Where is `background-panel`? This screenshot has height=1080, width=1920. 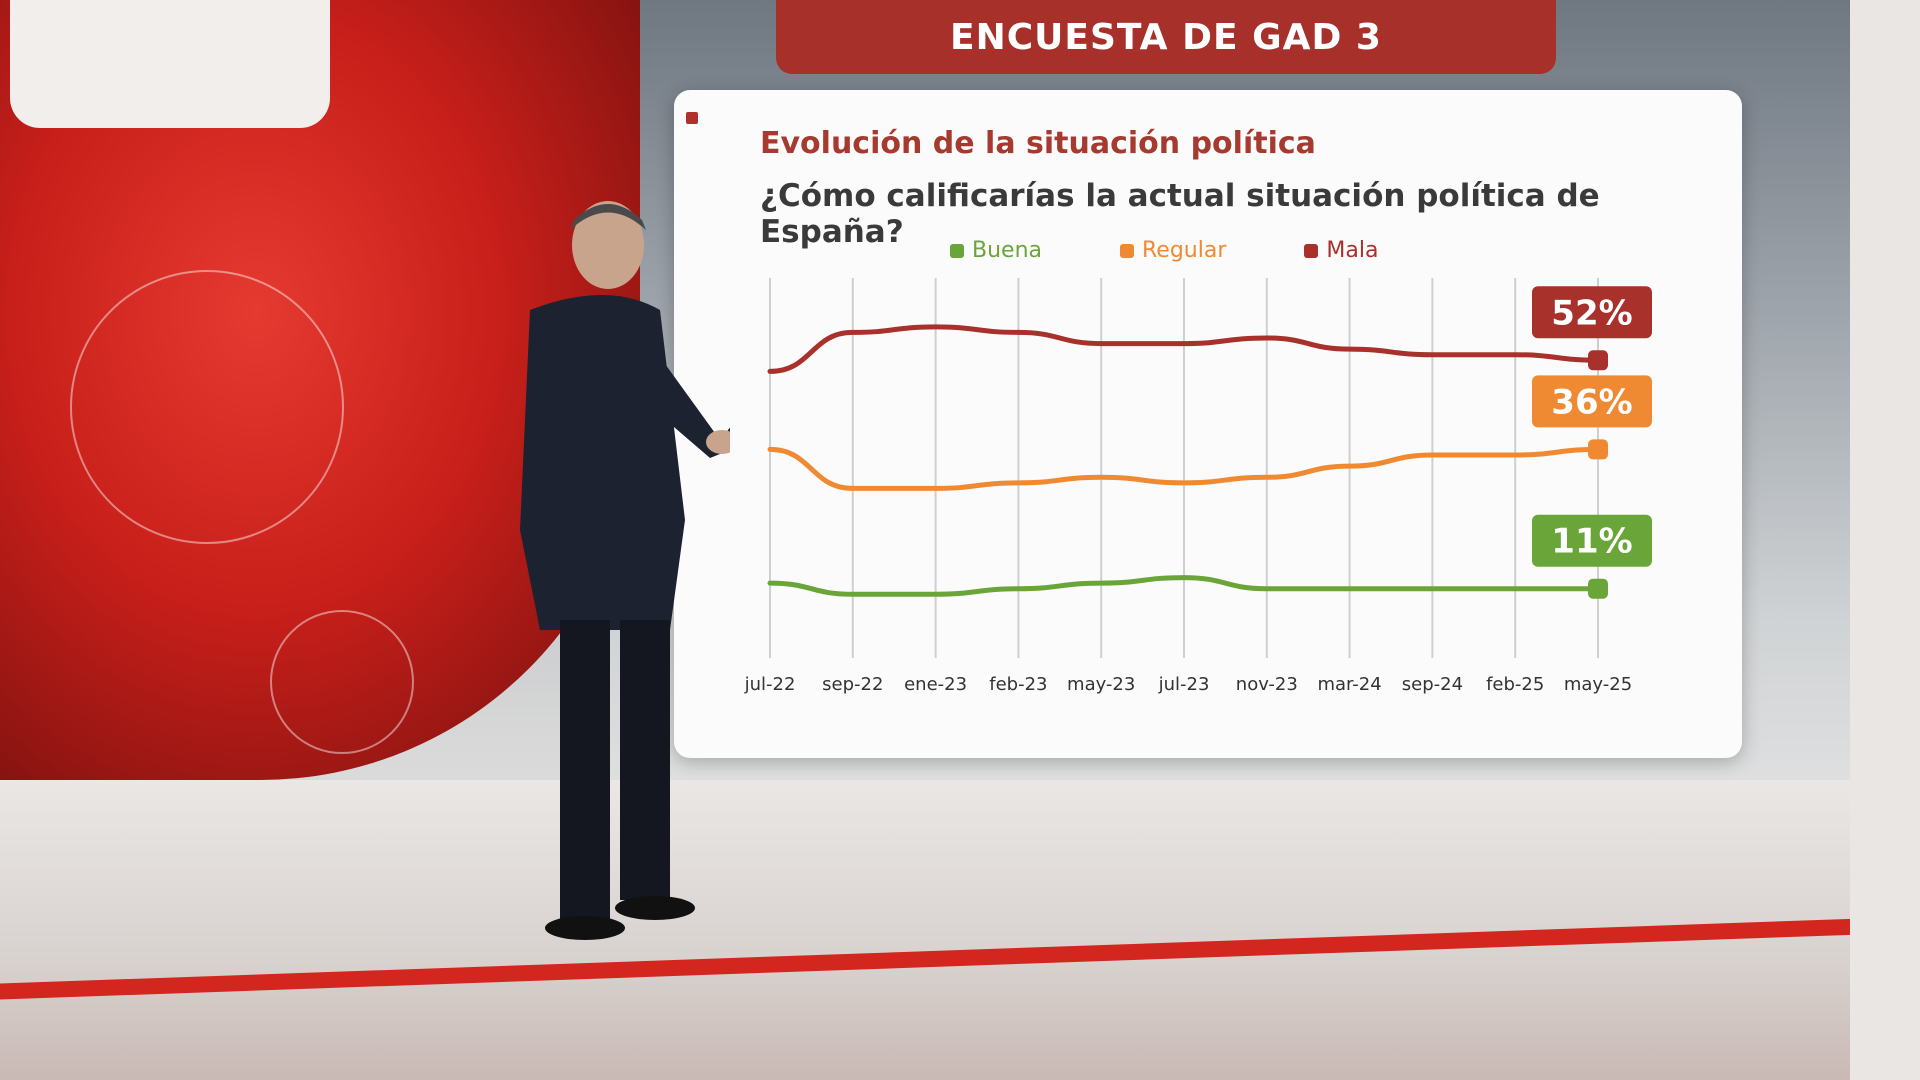
background-panel is located at coordinates (170, 64).